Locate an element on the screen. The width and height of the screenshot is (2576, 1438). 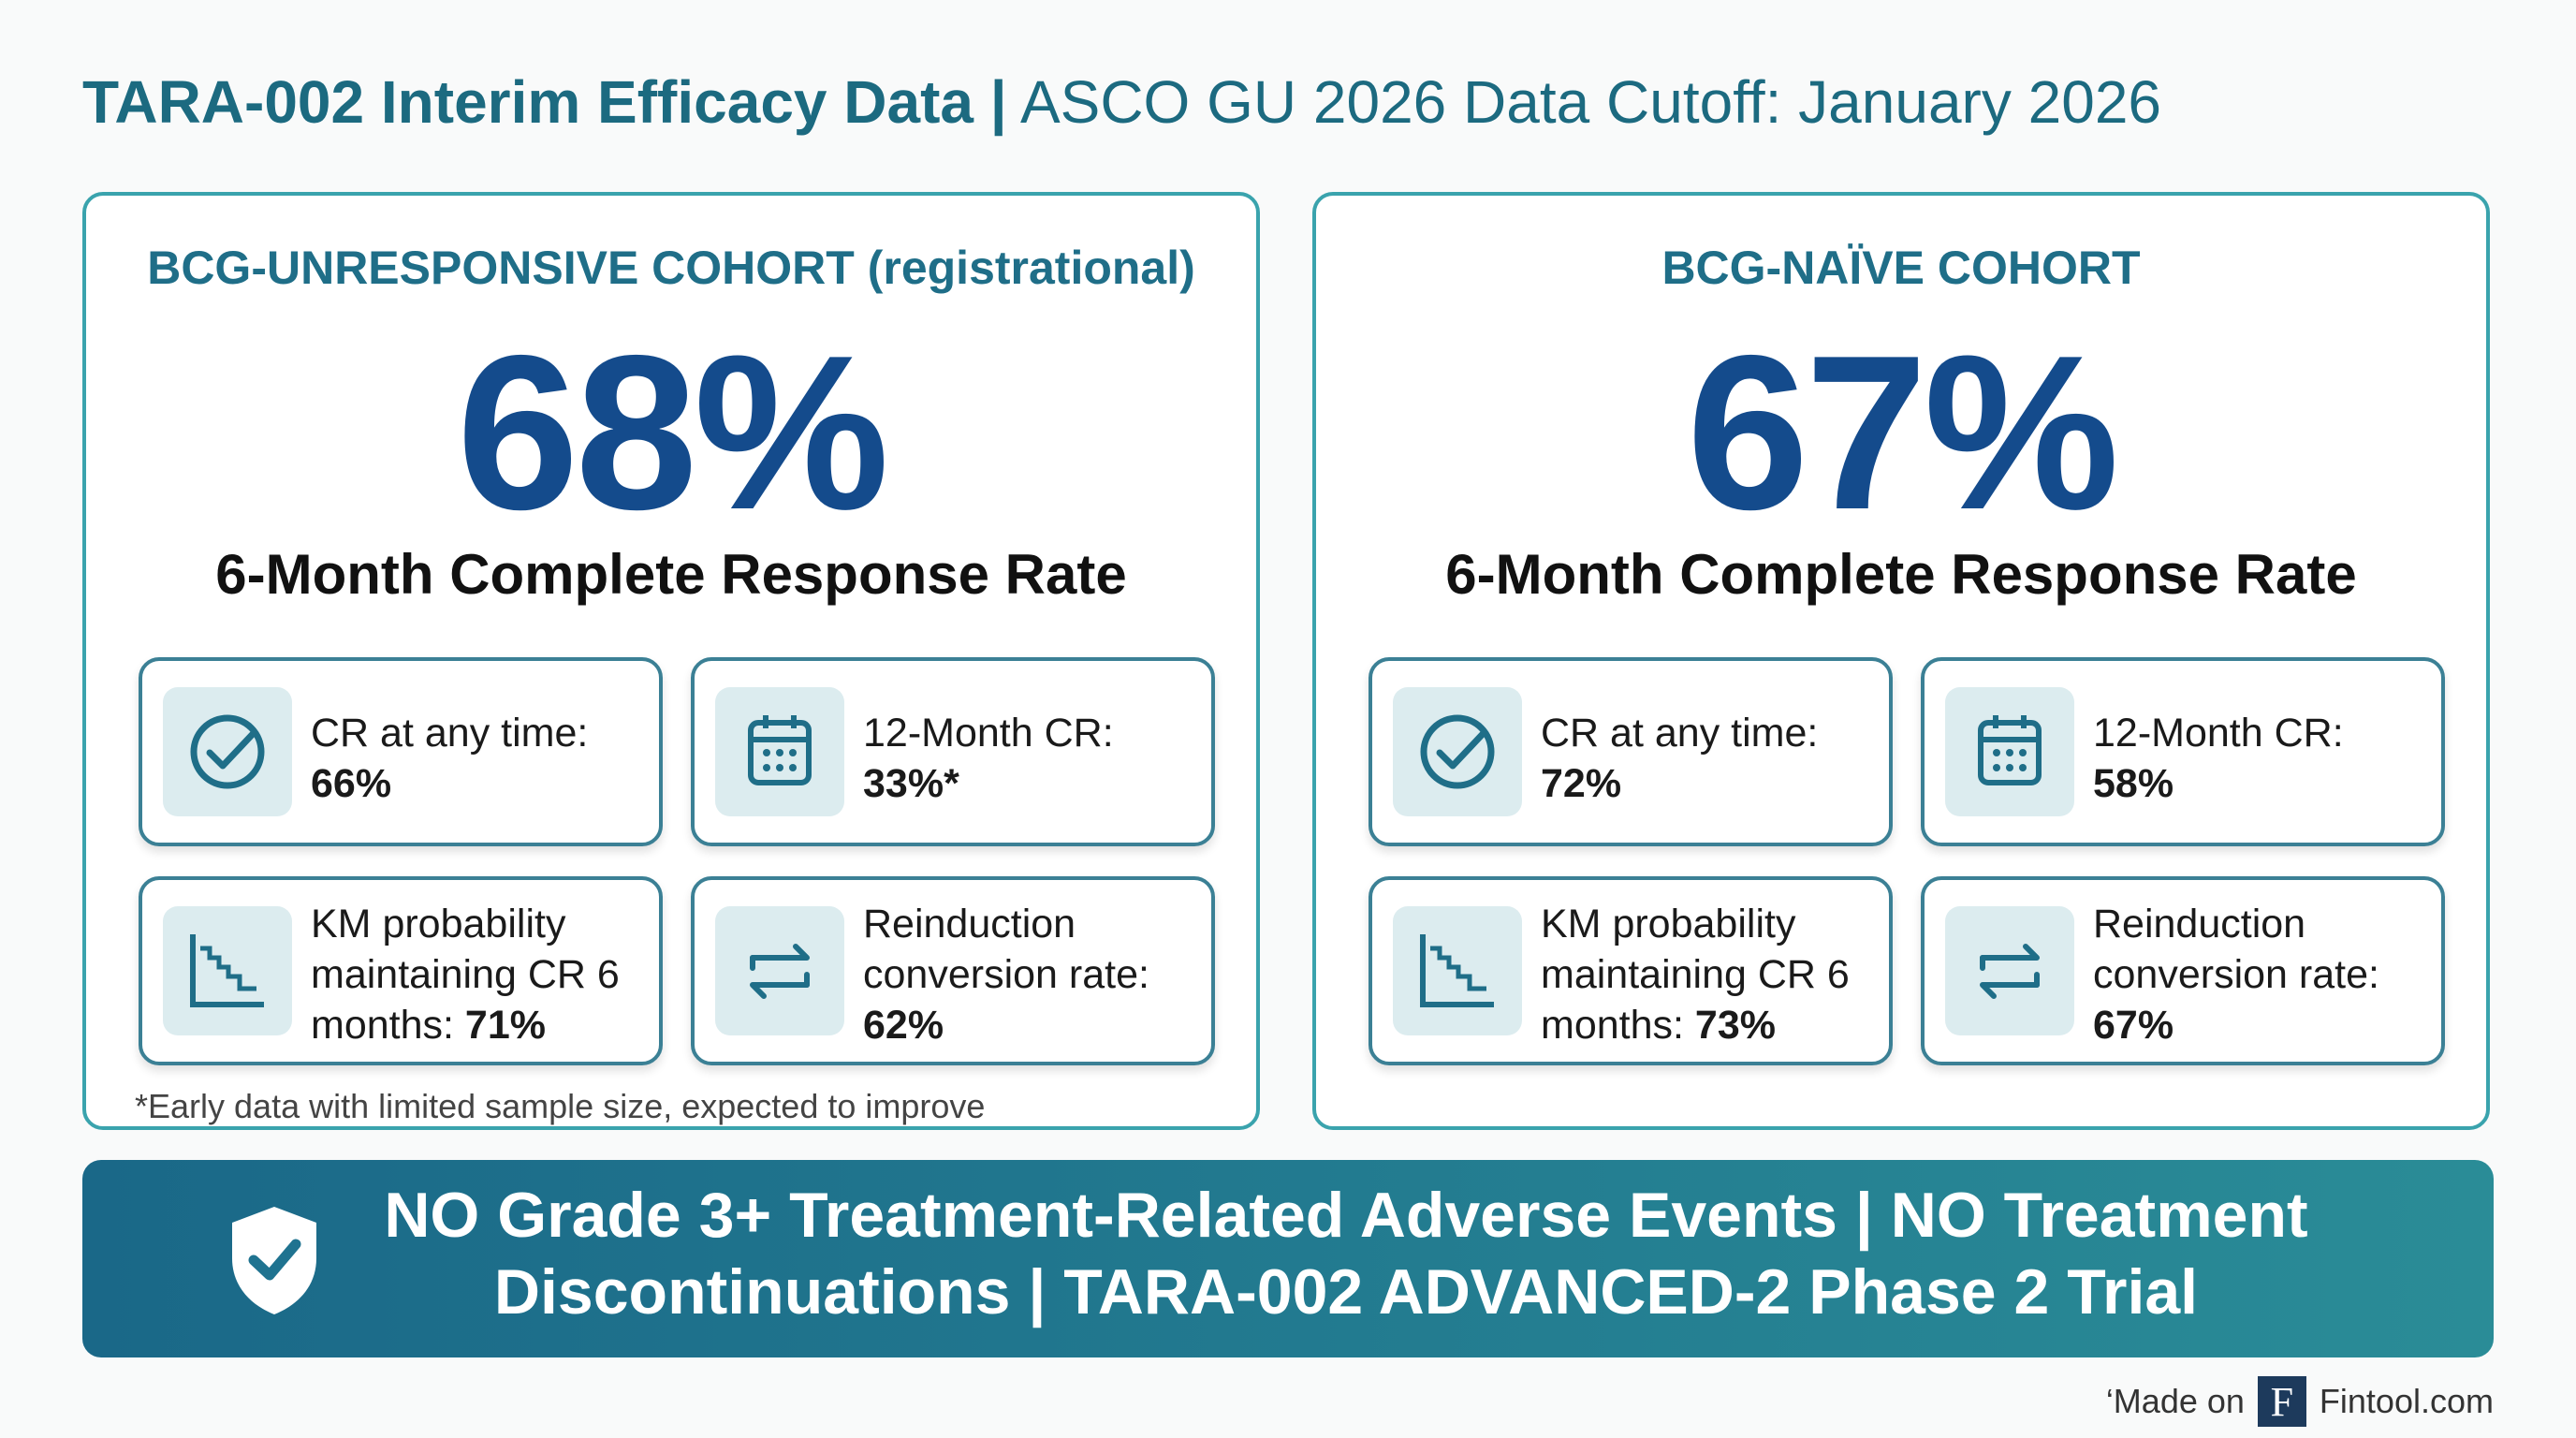
logo: F is located at coordinates (2281, 1401).